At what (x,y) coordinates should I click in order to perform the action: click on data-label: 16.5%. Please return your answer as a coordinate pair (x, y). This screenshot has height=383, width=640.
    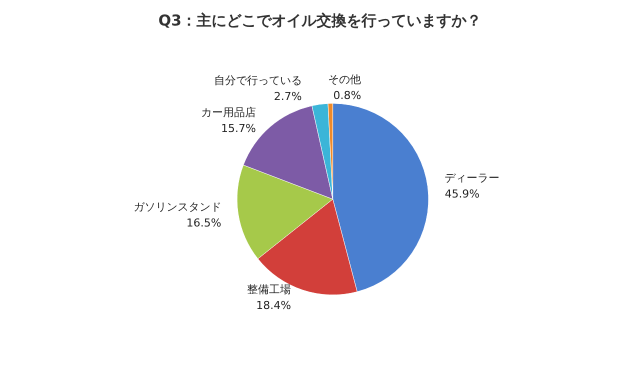
    Looking at the image, I should click on (204, 223).